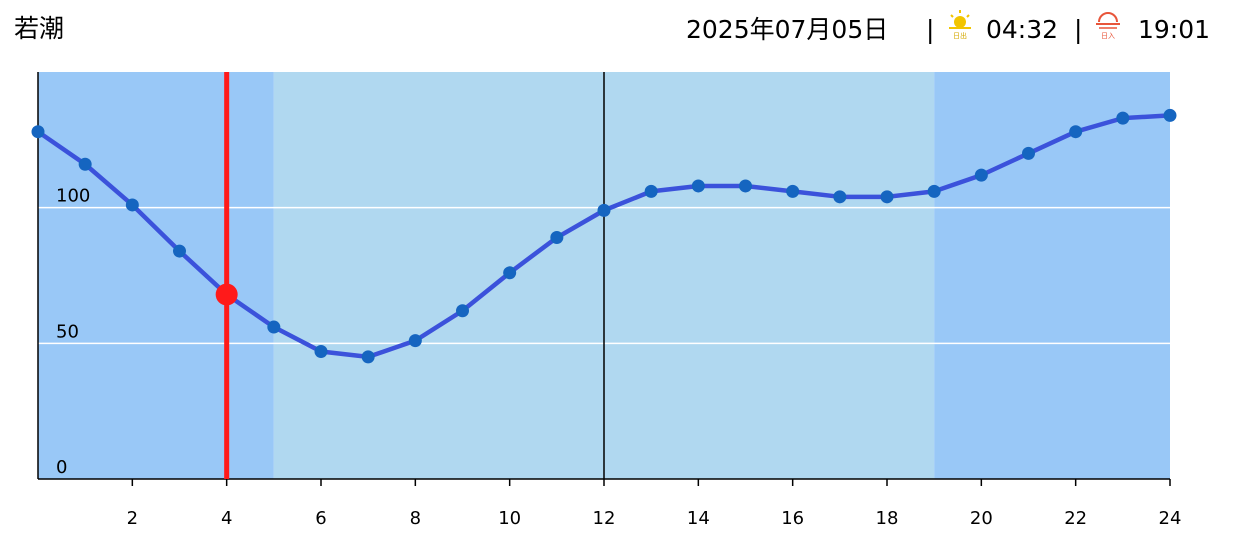 This screenshot has width=1235, height=555. Describe the element at coordinates (226, 518) in the screenshot. I see `x-tick-label: 4` at that location.